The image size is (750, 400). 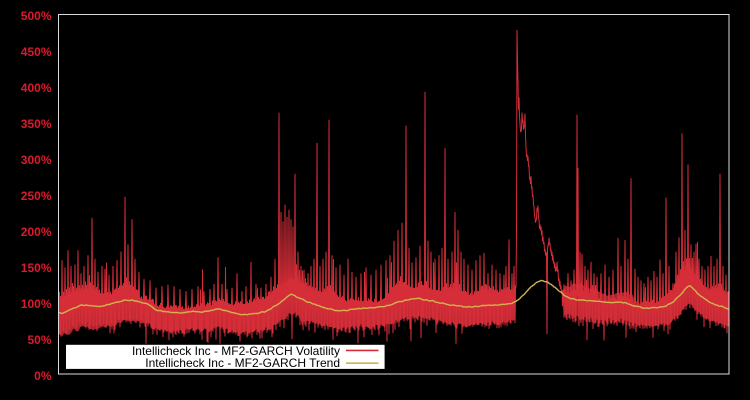 What do you see at coordinates (36, 196) in the screenshot?
I see `svg-text: 250%` at bounding box center [36, 196].